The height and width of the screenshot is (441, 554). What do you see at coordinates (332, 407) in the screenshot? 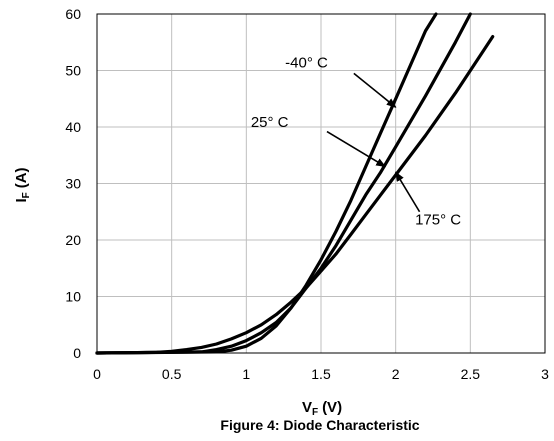
I see `x-axis-title-unit: (V)` at bounding box center [332, 407].